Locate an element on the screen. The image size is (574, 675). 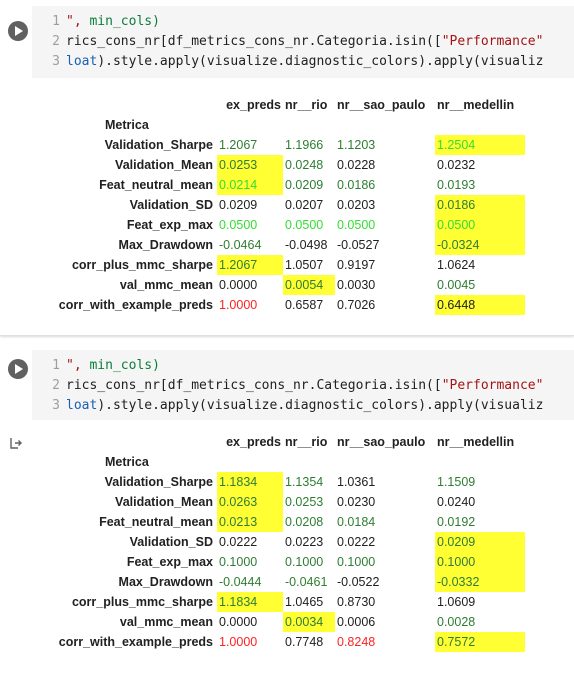
table-cell: 0.0207 is located at coordinates (304, 205).